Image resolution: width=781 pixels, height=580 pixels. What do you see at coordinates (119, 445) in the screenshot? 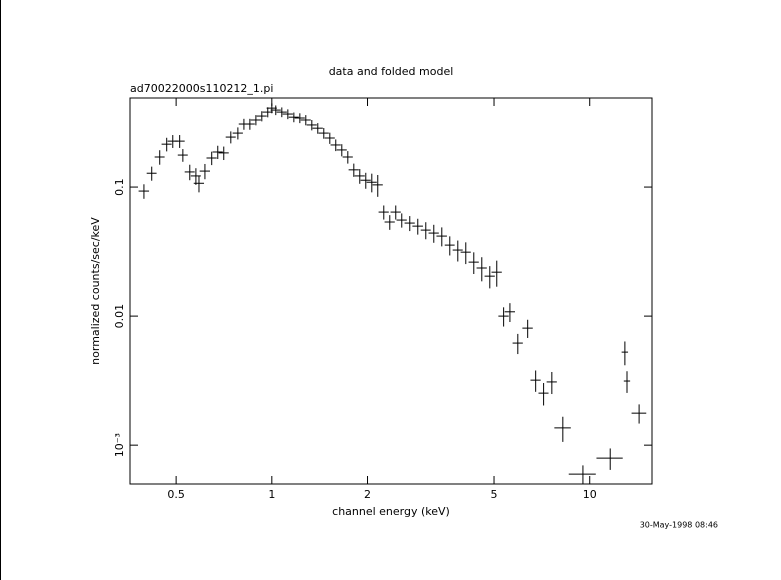
I see `y-tick-label: 10⁻³` at bounding box center [119, 445].